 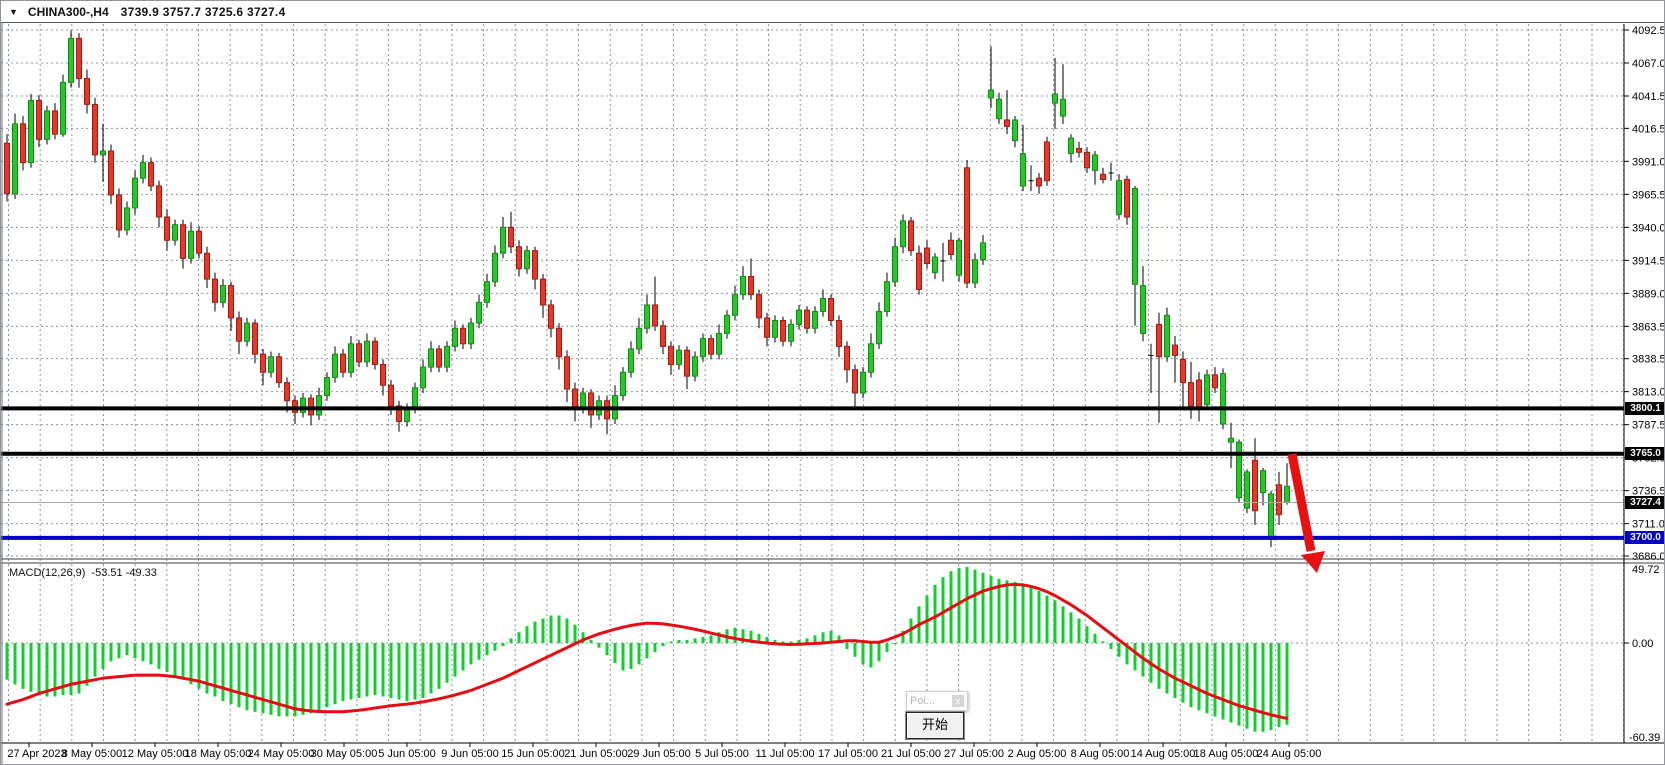 I want to click on close-icon: x, so click(x=958, y=701).